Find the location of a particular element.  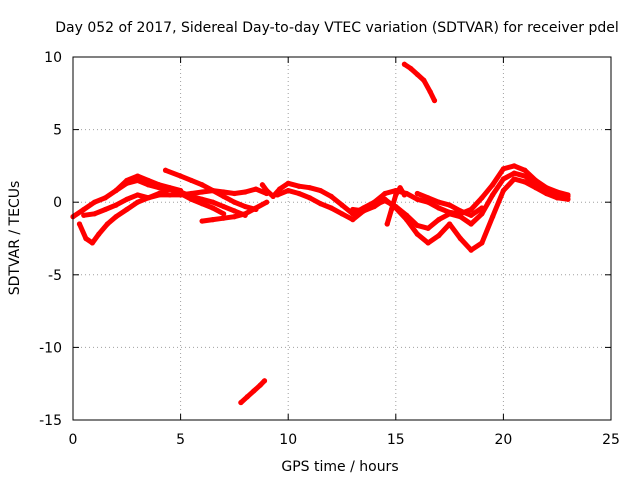

x-tick-label: 10 is located at coordinates (288, 440).